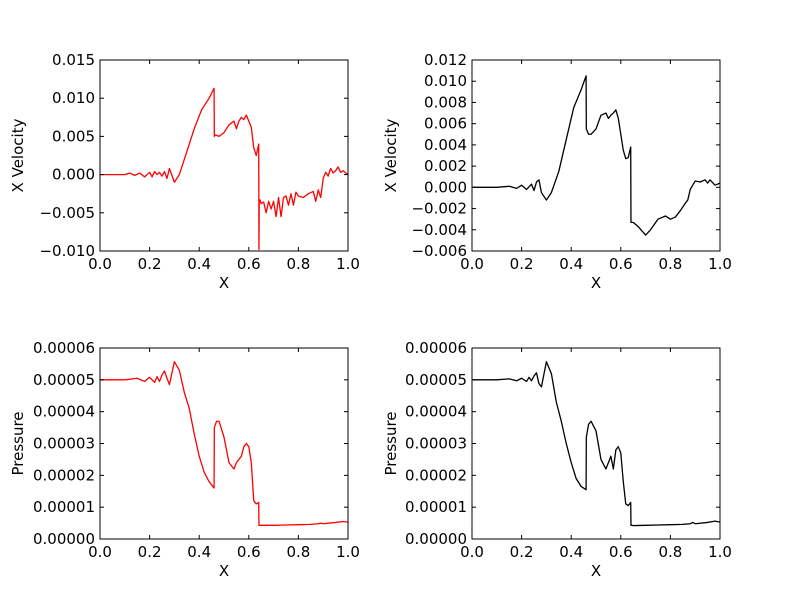  What do you see at coordinates (445, 124) in the screenshot?
I see `y-tick-label: 0.006` at bounding box center [445, 124].